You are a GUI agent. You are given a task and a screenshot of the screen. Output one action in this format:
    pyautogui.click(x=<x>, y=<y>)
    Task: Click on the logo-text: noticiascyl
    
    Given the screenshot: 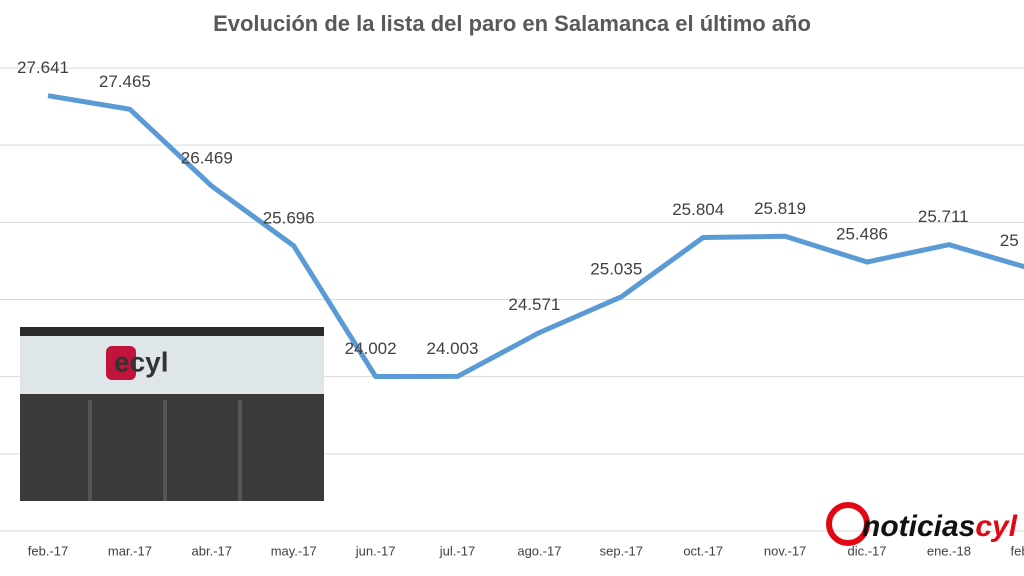 What is the action you would take?
    pyautogui.click(x=940, y=526)
    